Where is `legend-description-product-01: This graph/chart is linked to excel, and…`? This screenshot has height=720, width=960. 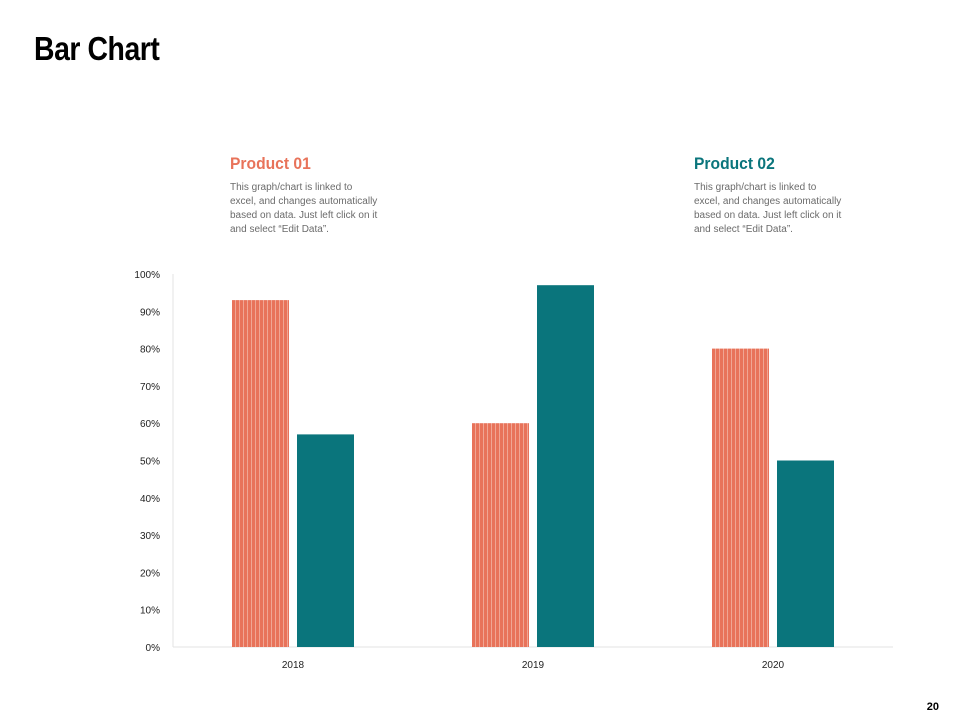 legend-description-product-01: This graph/chart is linked to excel, and… is located at coordinates (325, 209).